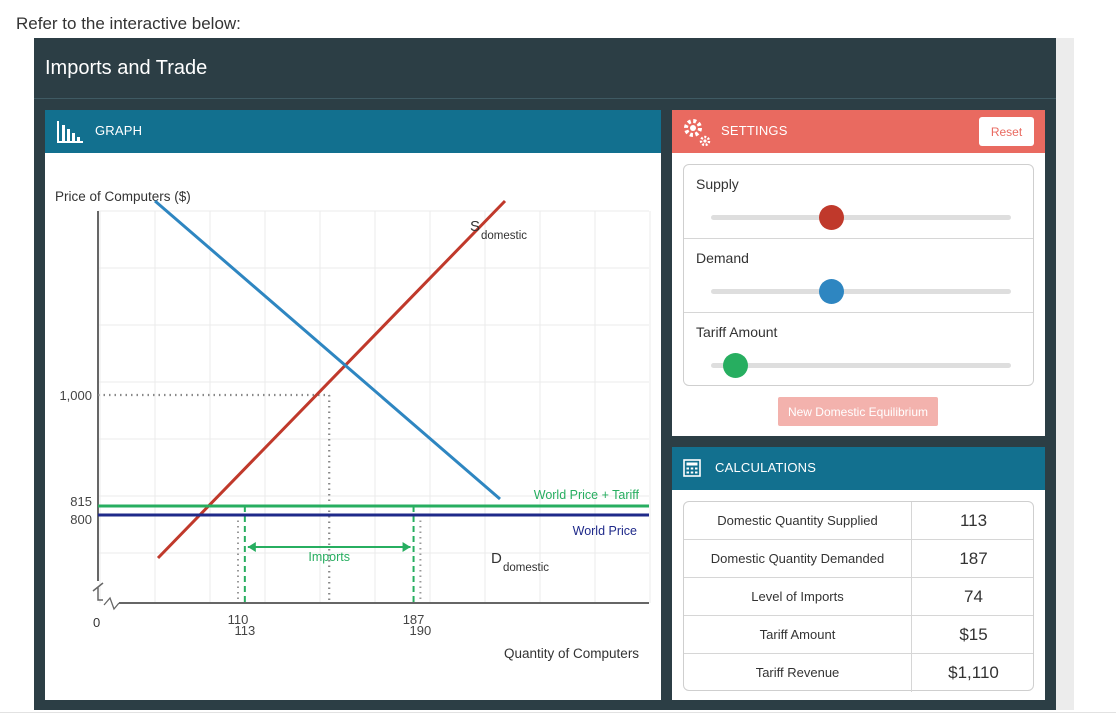  I want to click on origin-label: 0, so click(96, 622).